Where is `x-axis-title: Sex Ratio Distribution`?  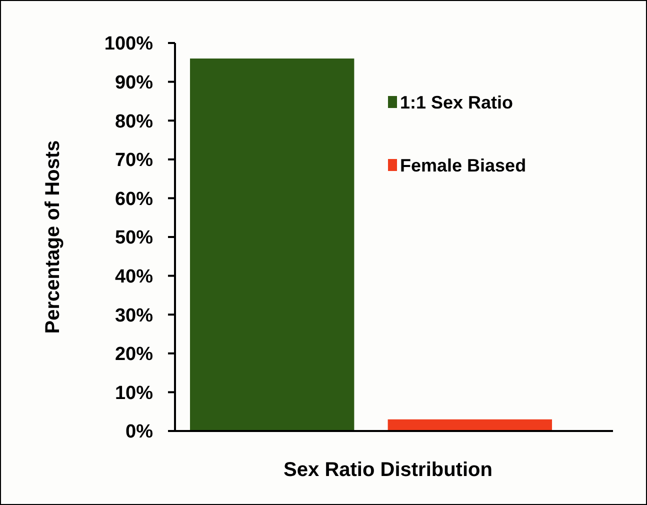
x-axis-title: Sex Ratio Distribution is located at coordinates (388, 470).